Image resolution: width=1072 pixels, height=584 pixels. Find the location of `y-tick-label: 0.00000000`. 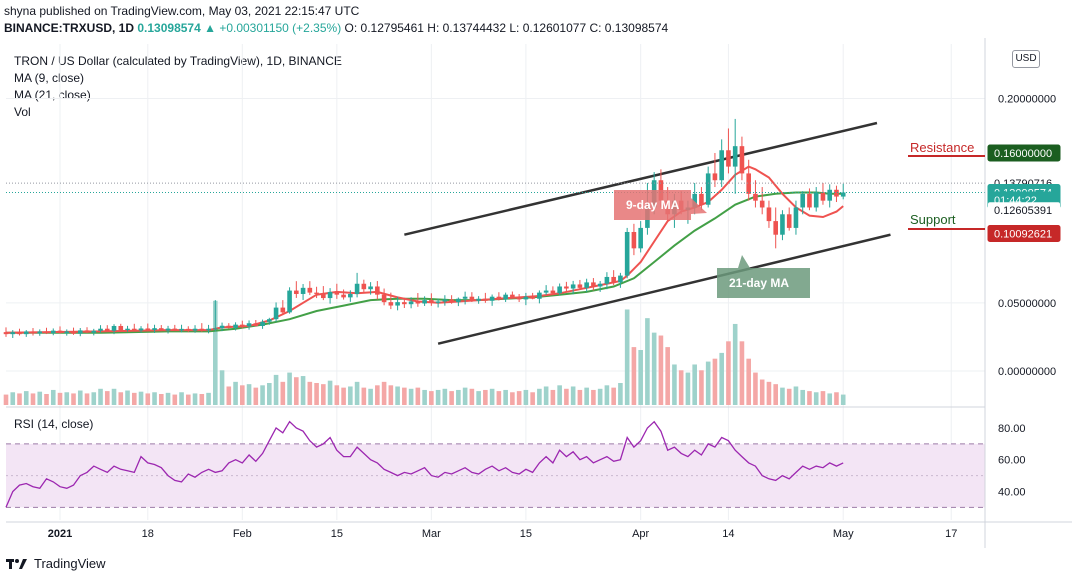

y-tick-label: 0.00000000 is located at coordinates (1027, 372).